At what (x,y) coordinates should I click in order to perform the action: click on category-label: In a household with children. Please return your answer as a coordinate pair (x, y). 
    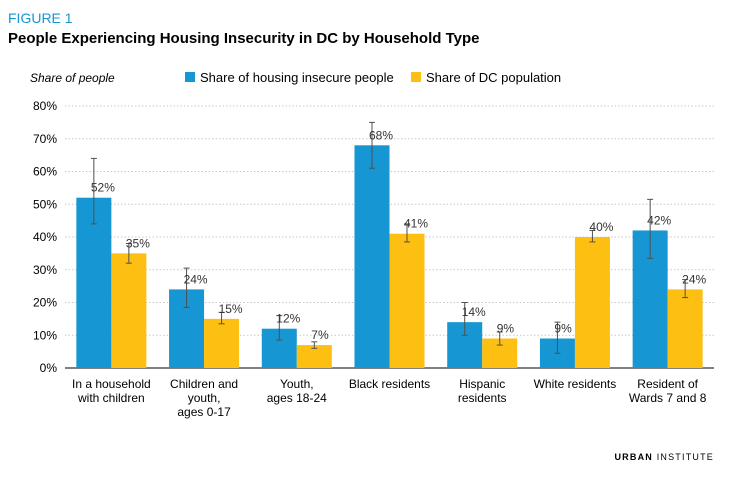
    Looking at the image, I should click on (111, 391).